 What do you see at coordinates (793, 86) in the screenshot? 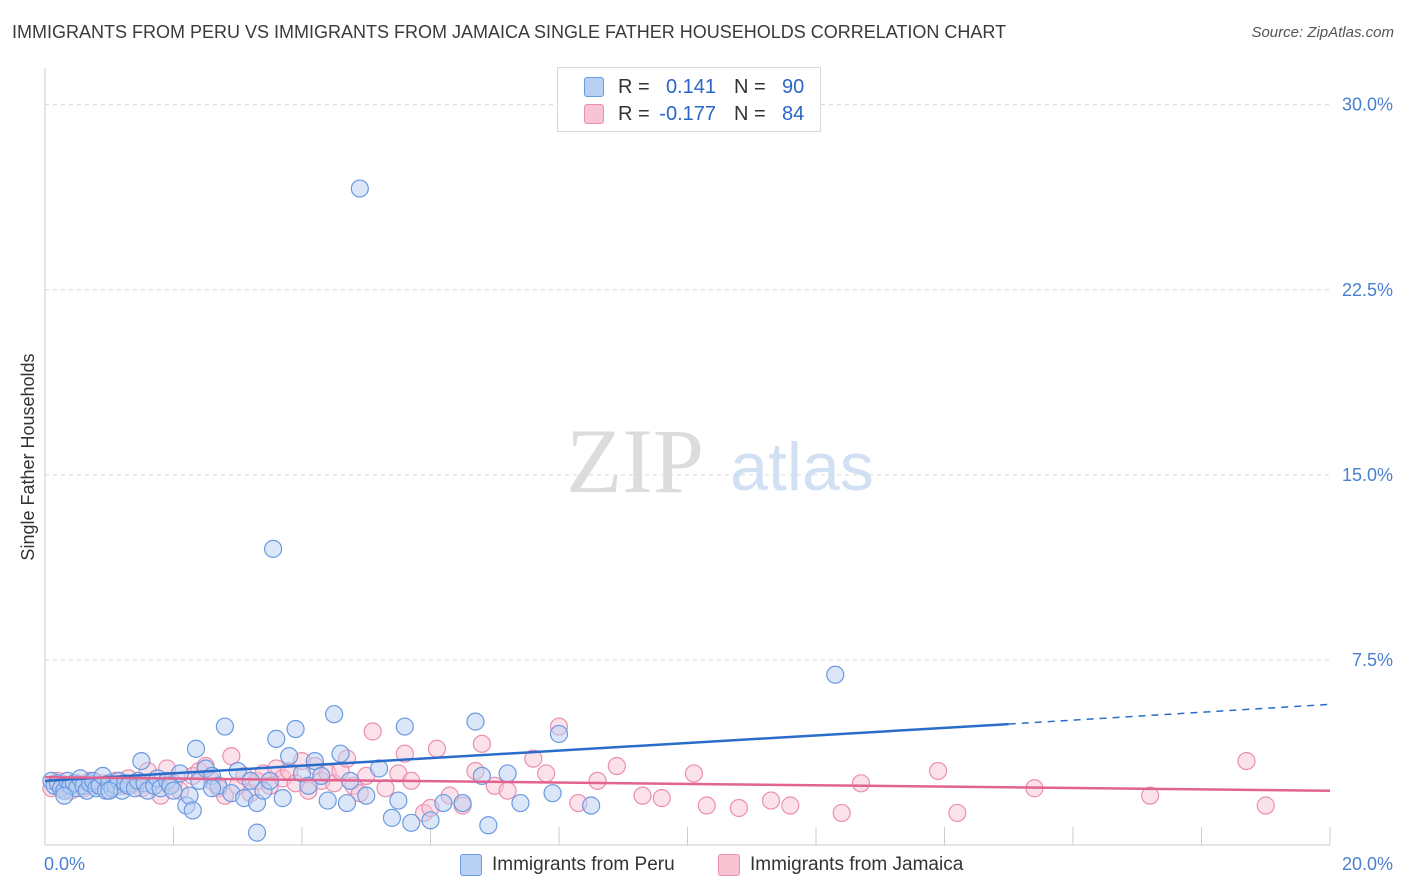
I see `legend-n-value: 90` at bounding box center [793, 86].